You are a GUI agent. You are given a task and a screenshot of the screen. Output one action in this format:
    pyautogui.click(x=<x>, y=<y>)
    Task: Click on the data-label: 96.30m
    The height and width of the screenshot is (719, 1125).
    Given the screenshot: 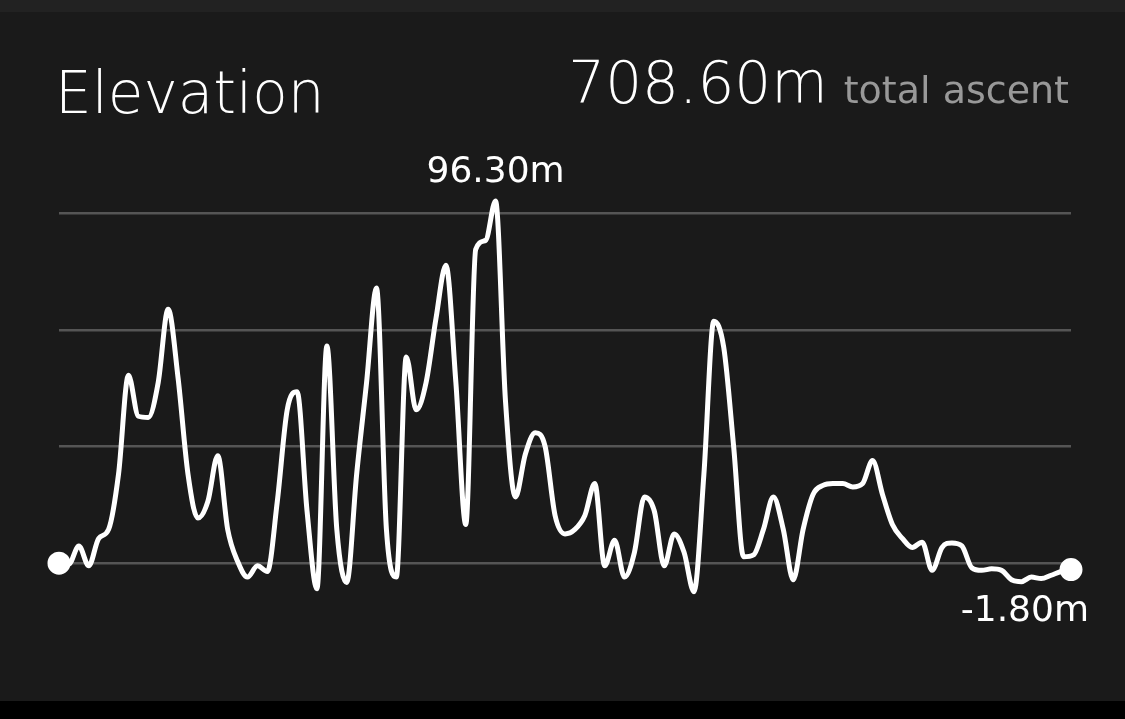 What is the action you would take?
    pyautogui.click(x=495, y=170)
    